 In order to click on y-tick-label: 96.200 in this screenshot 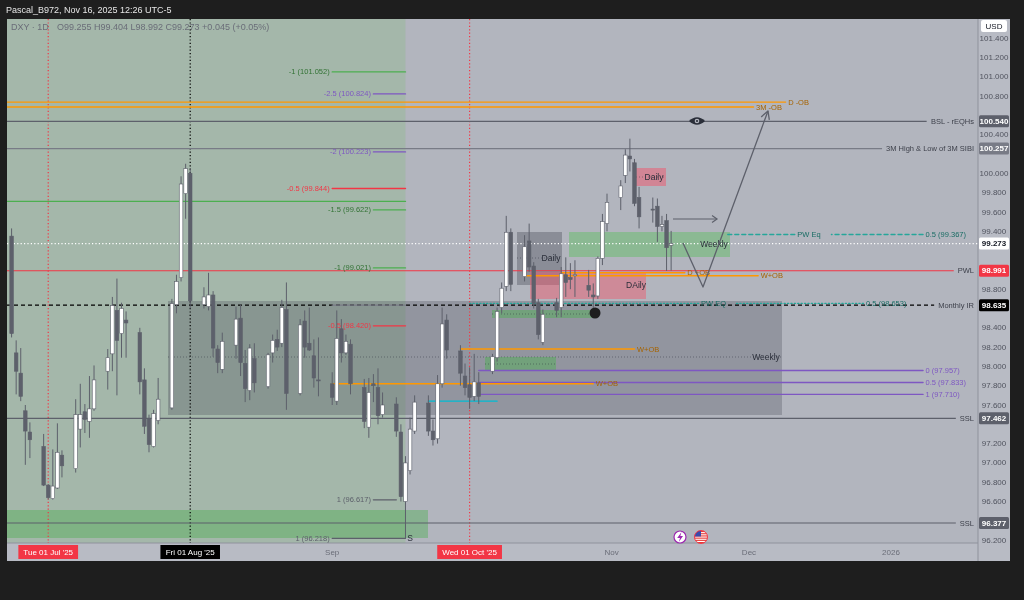, I will do `click(994, 540)`.